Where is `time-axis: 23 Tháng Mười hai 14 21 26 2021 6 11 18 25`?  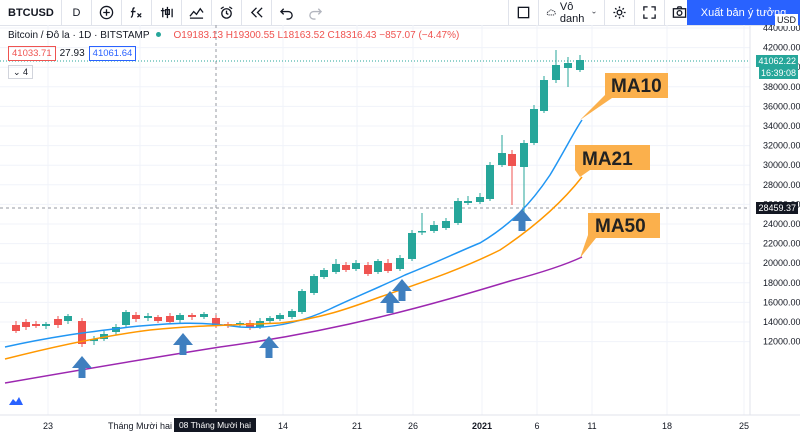
time-axis: 23 Tháng Mười hai 14 21 26 2021 6 11 18 25 is located at coordinates (400, 422).